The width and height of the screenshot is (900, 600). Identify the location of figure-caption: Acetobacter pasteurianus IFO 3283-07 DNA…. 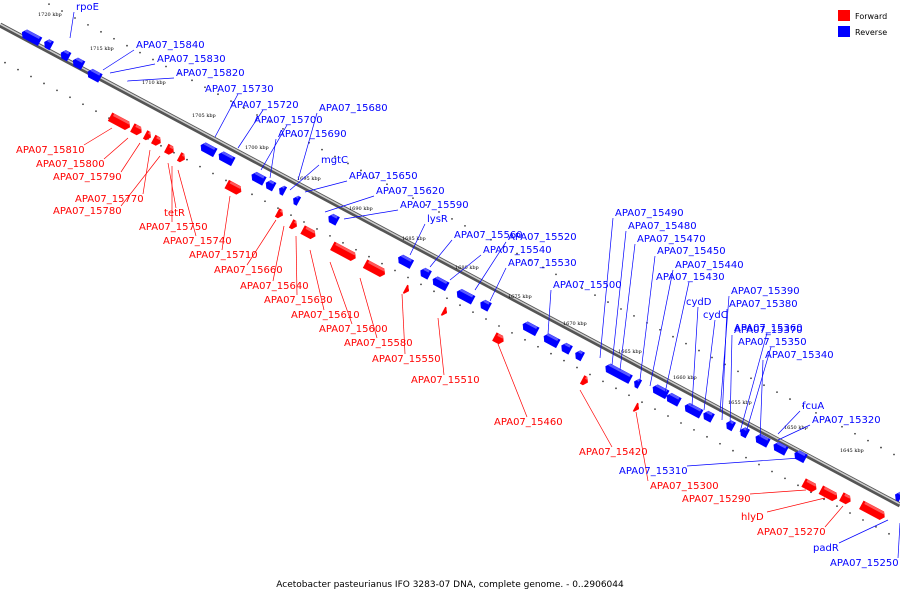
(450, 585).